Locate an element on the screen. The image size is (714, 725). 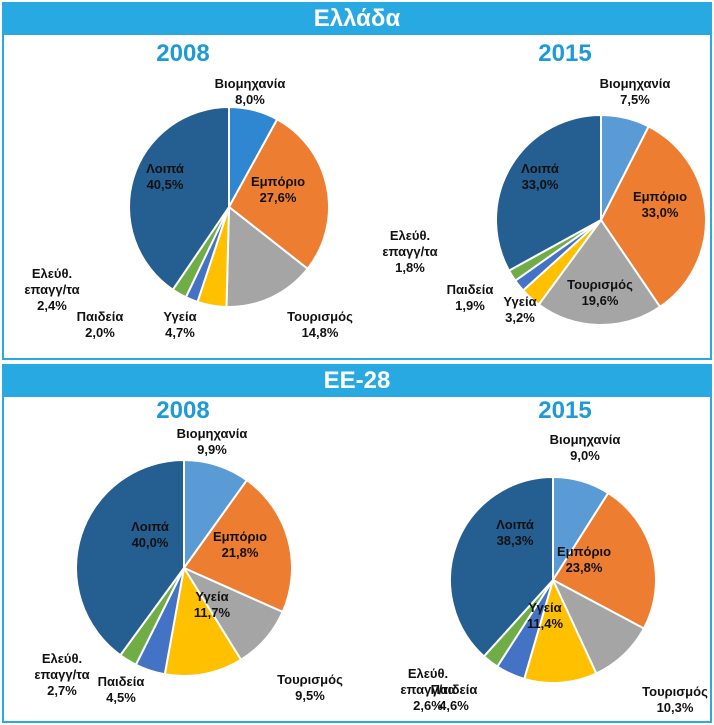
slice-label: Παιδεία 1,9% is located at coordinates (470, 298).